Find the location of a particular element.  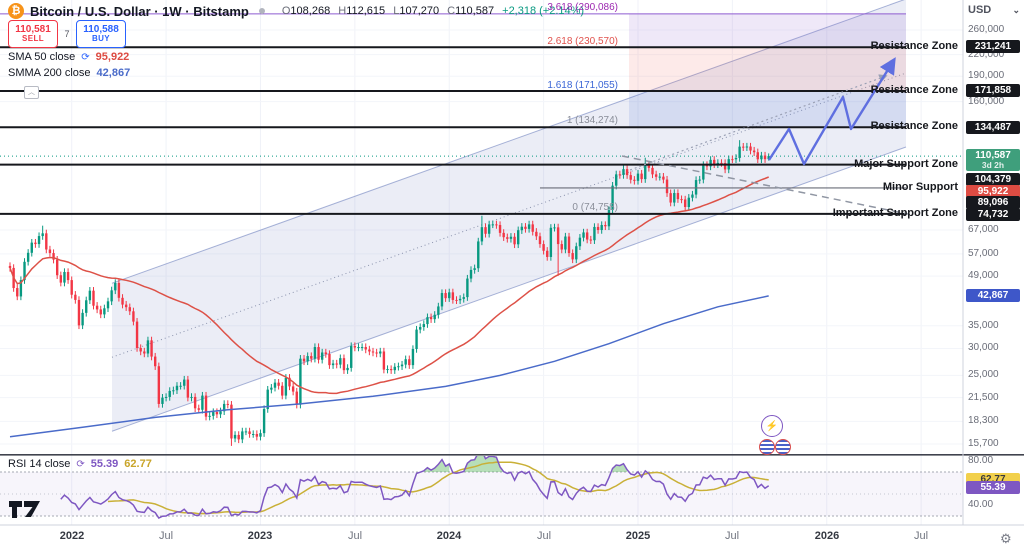

chip-price: 42,867 is located at coordinates (993, 295).